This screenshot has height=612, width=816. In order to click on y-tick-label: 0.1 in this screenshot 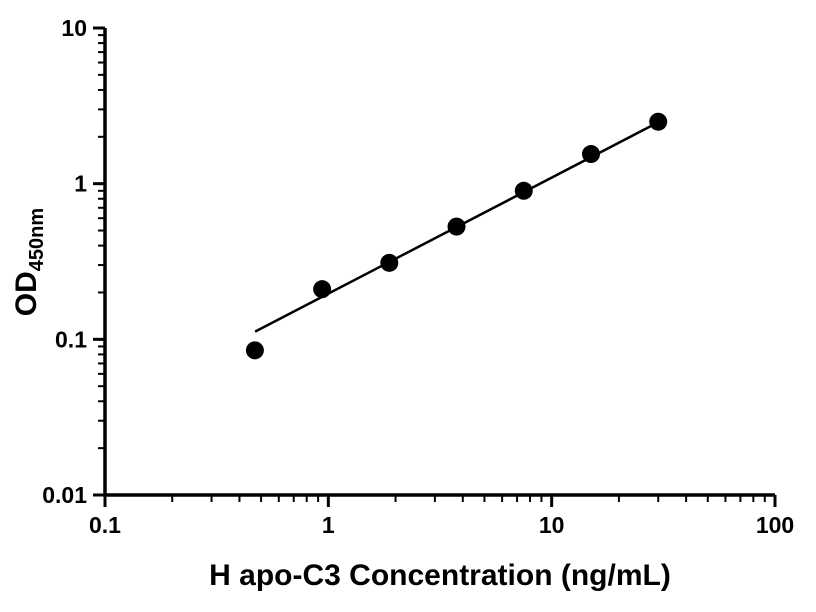, I will do `click(71, 339)`.